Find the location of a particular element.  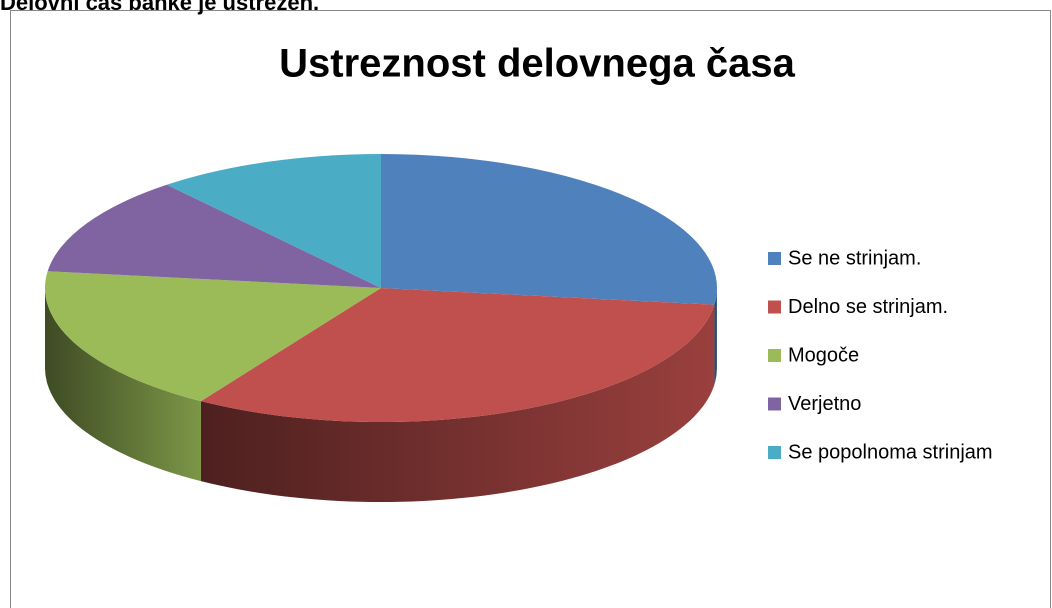

header: Delovni čas banke je ustrezen. is located at coordinates (159, 7).